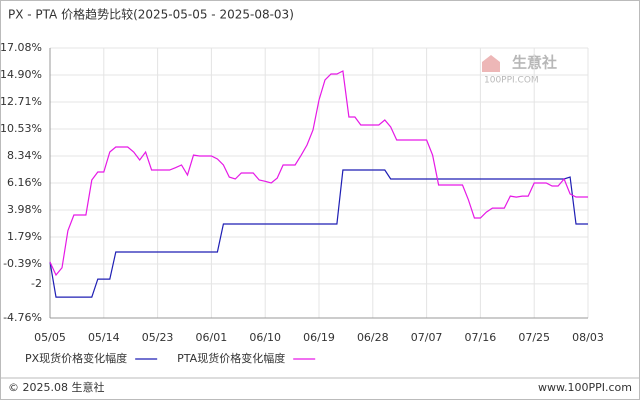 Image resolution: width=640 pixels, height=400 pixels. What do you see at coordinates (21, 101) in the screenshot?
I see `y-tick-label: 12.71%` at bounding box center [21, 101].